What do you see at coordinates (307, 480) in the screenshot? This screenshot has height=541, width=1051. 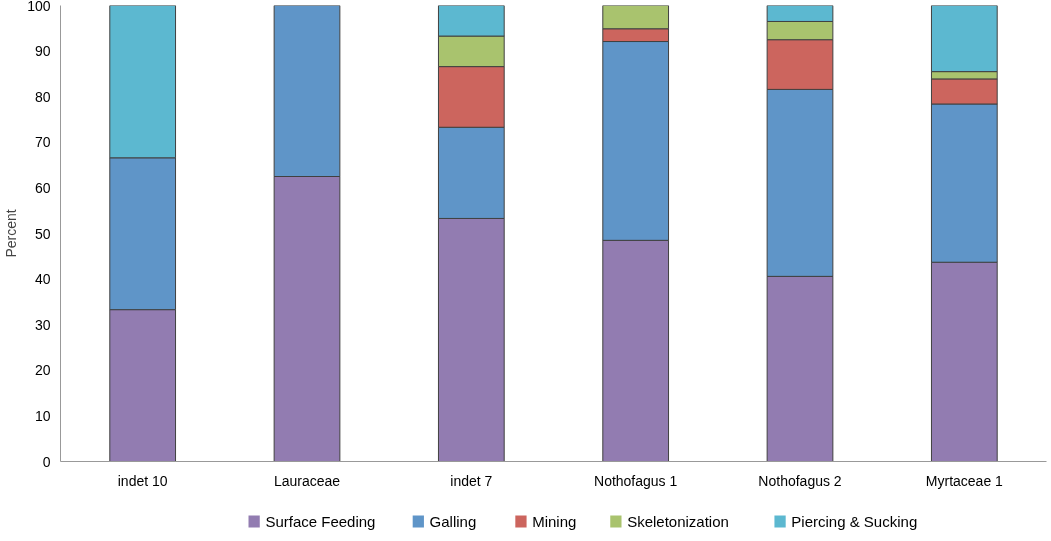 I see `x-tick-label: Lauraceae` at bounding box center [307, 480].